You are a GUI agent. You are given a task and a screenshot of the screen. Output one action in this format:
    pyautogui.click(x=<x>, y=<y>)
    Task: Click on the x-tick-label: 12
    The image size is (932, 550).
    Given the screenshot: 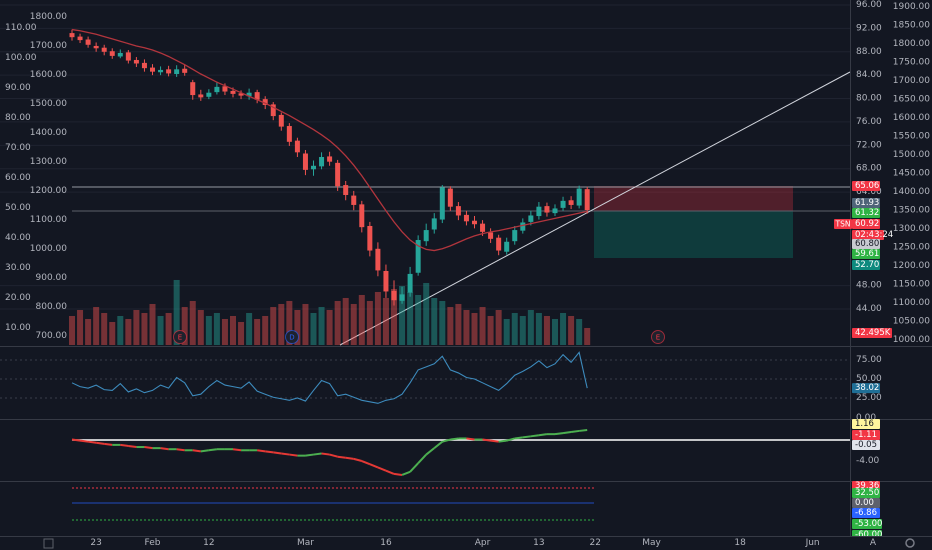 What is the action you would take?
    pyautogui.click(x=208, y=543)
    